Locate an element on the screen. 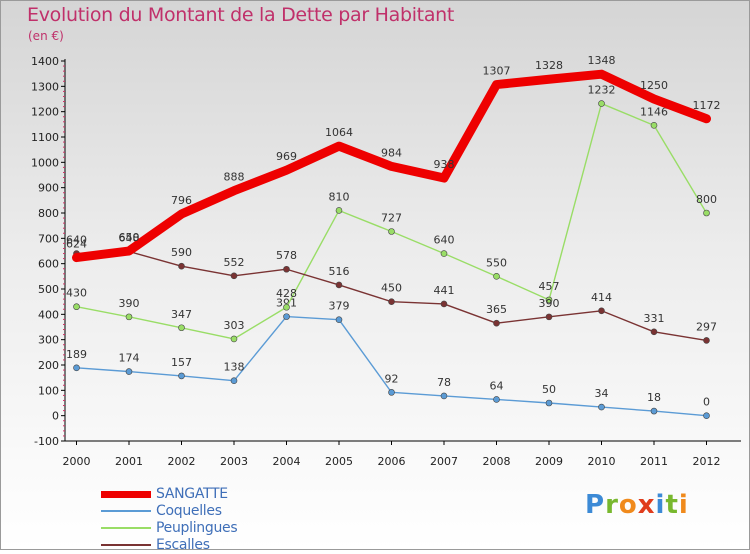 The height and width of the screenshot is (554, 750). data-label: 450 is located at coordinates (391, 288).